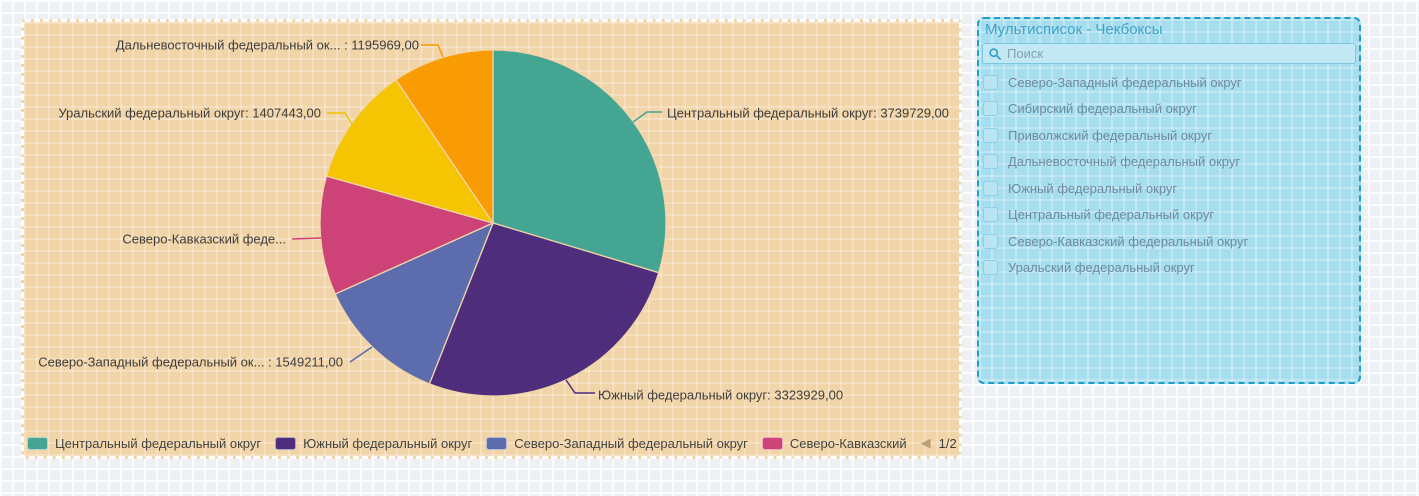 The width and height of the screenshot is (1419, 496). I want to click on legend-item: Южный федеральный округ, so click(373, 443).